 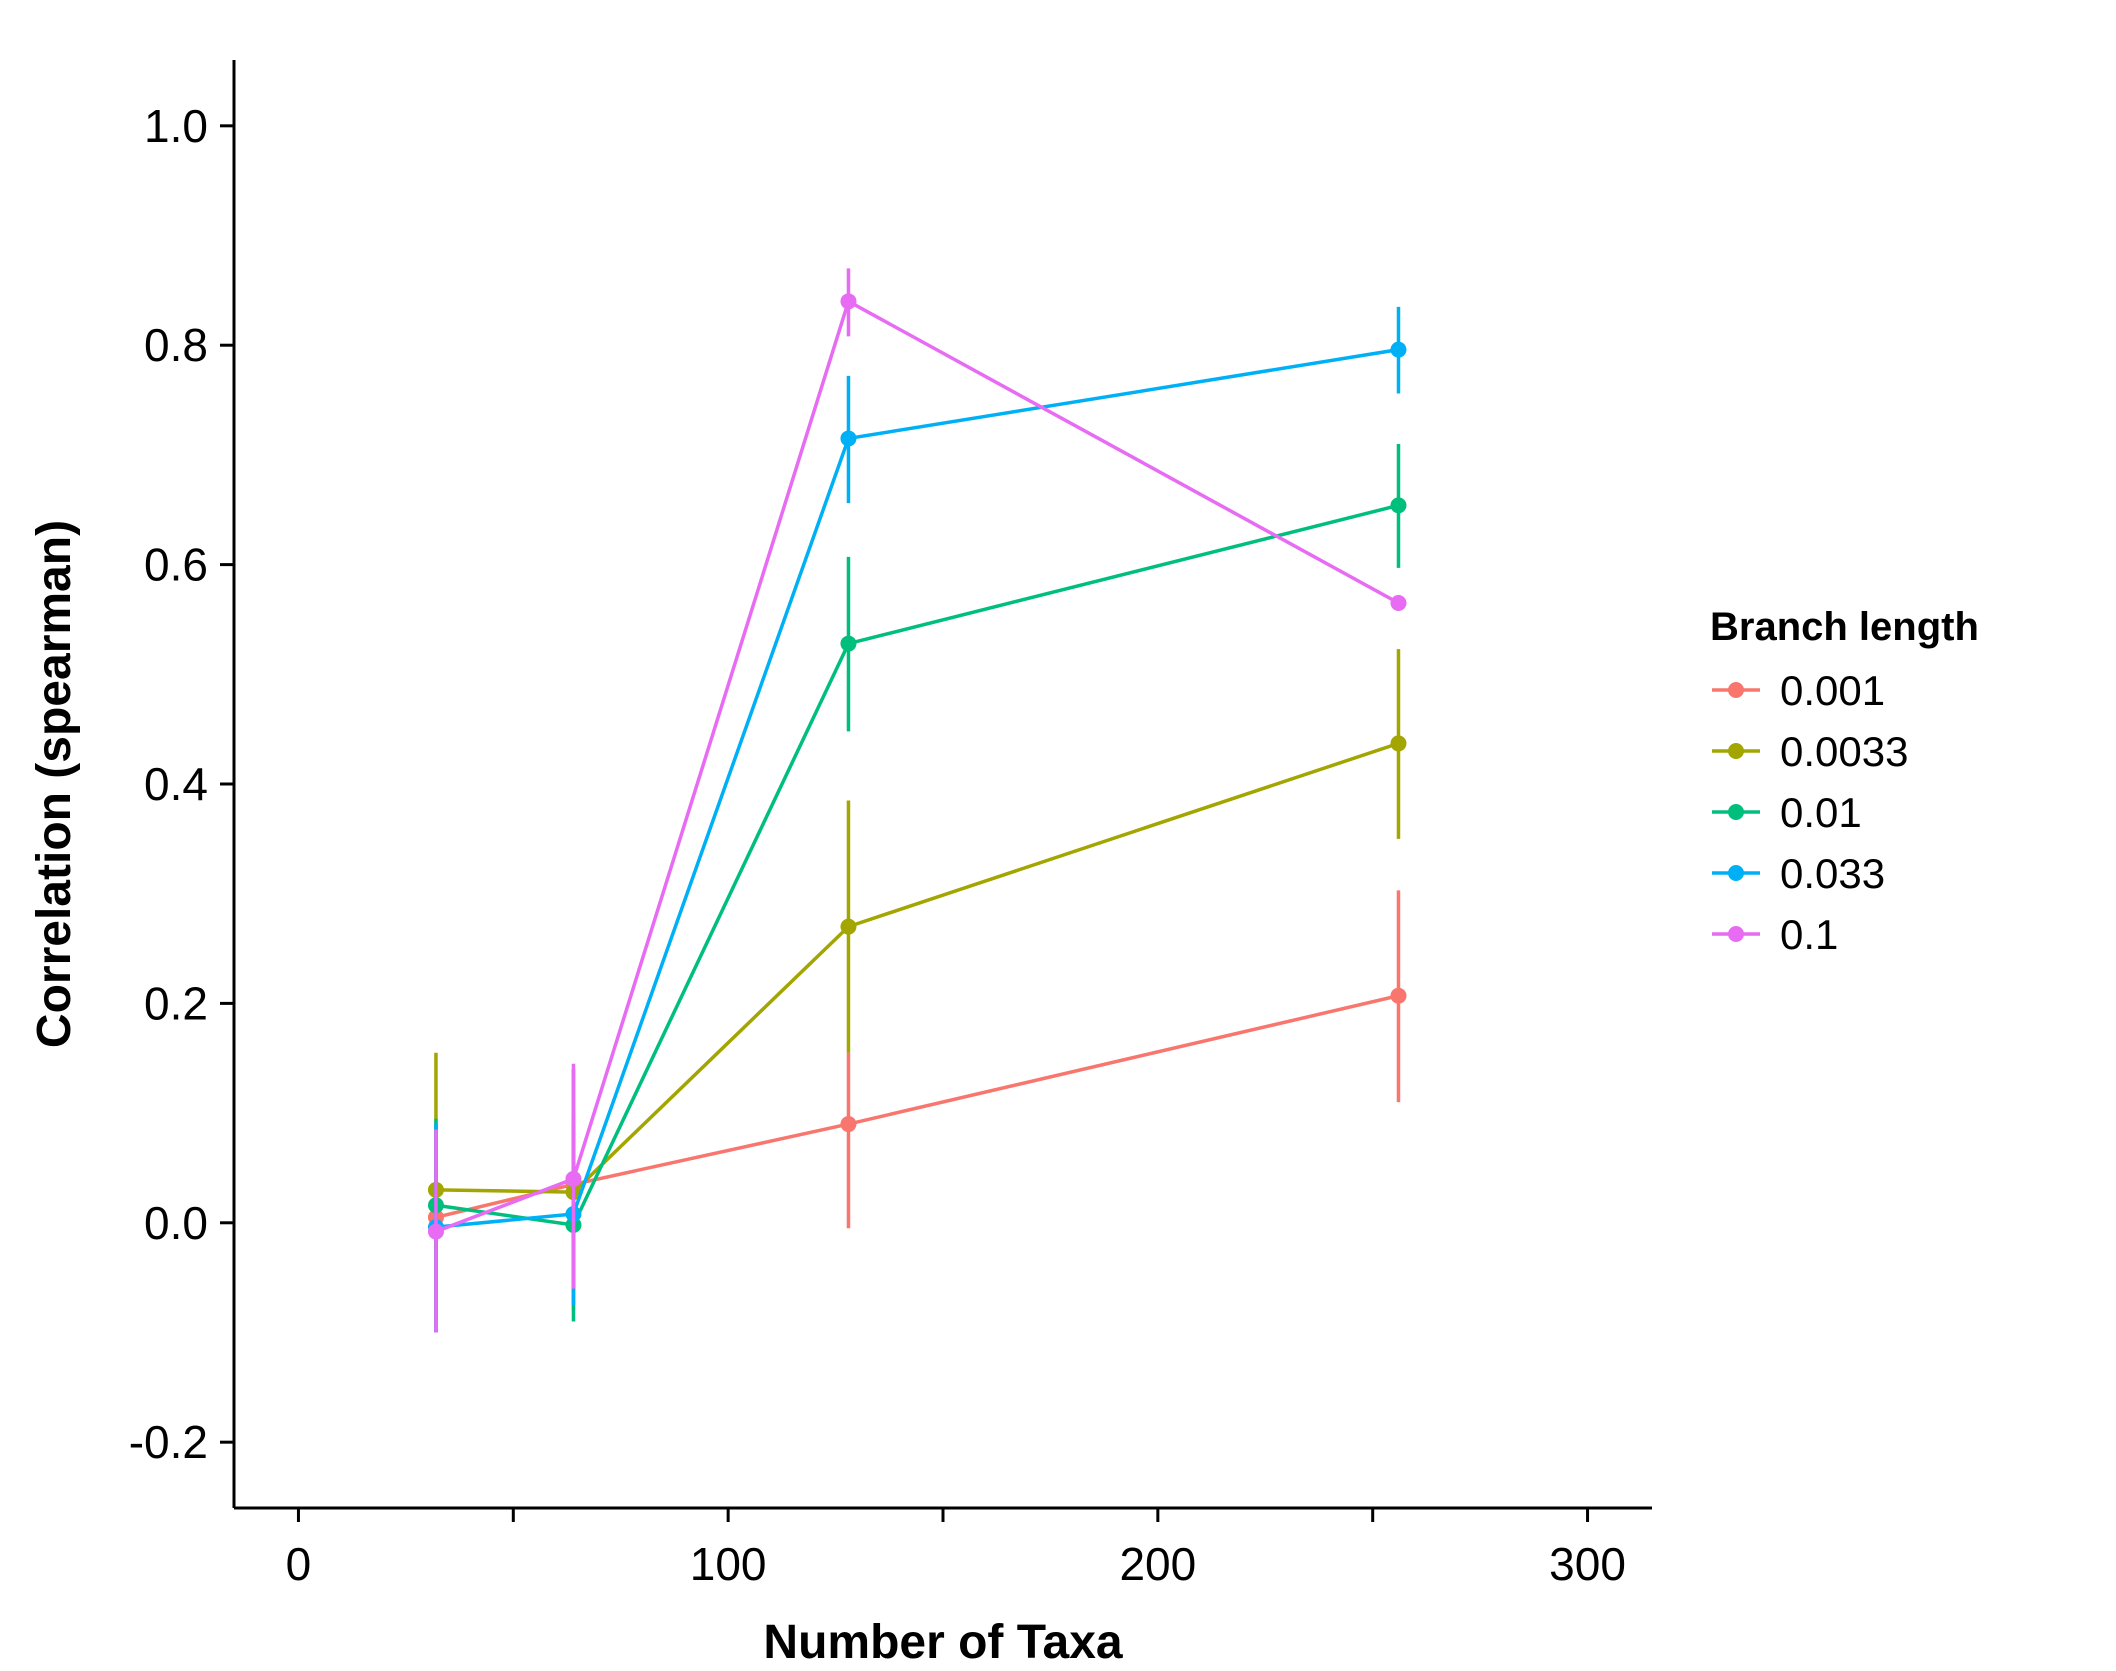 I want to click on y-tick-label: 0.2, so click(x=176, y=1003).